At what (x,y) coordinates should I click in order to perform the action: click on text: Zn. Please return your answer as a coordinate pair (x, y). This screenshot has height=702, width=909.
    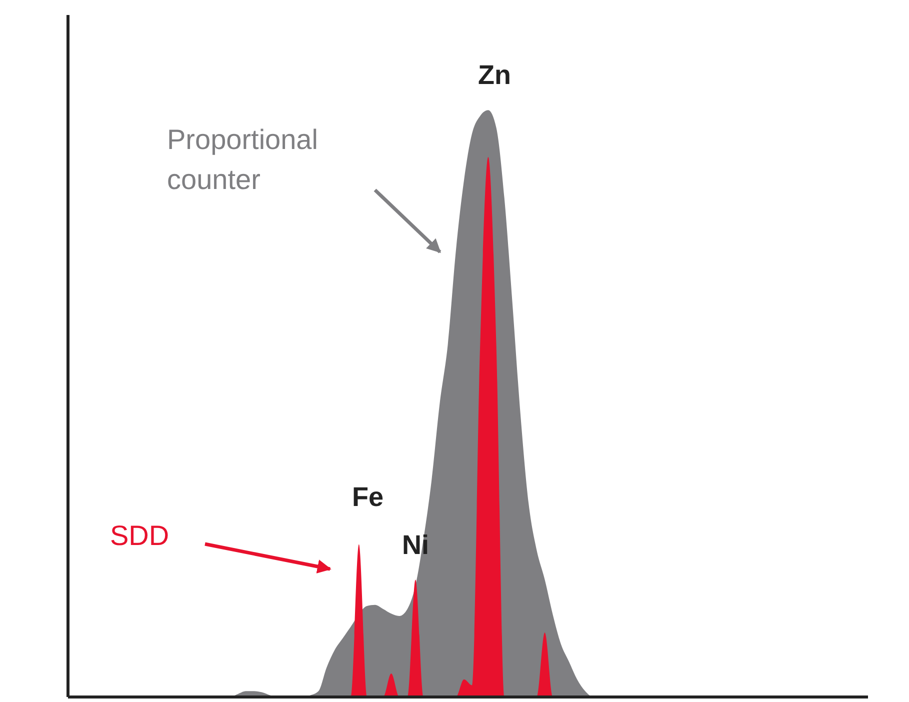
    Looking at the image, I should click on (494, 75).